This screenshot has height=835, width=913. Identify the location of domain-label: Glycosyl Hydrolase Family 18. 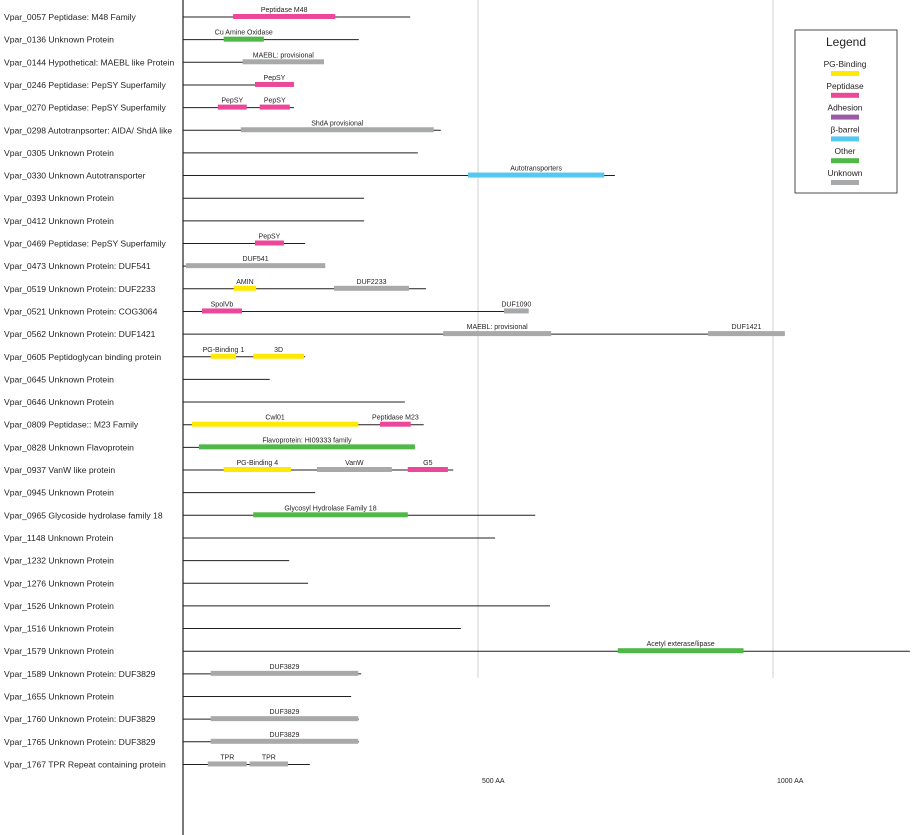
(330, 508).